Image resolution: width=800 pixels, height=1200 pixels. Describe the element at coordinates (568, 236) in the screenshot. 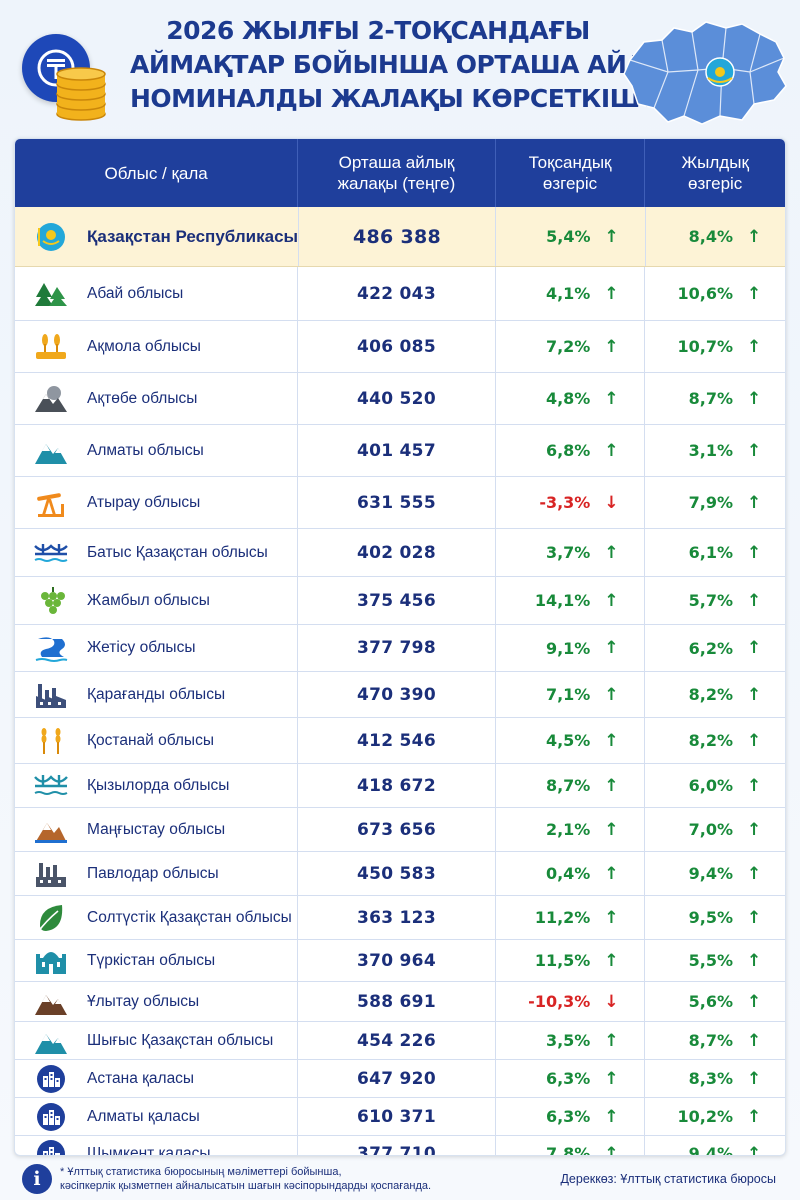

I see `quarterly-change-value: 5,4%` at that location.